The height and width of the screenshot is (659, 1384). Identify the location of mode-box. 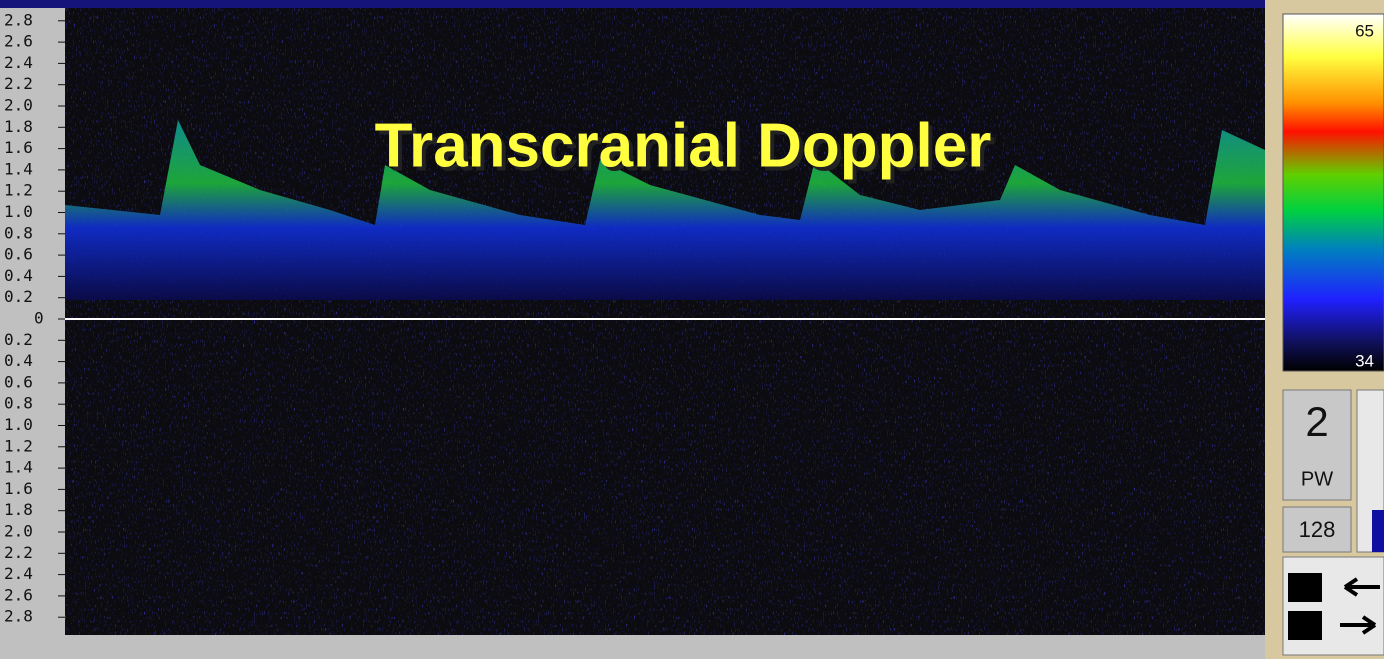
(1317, 445).